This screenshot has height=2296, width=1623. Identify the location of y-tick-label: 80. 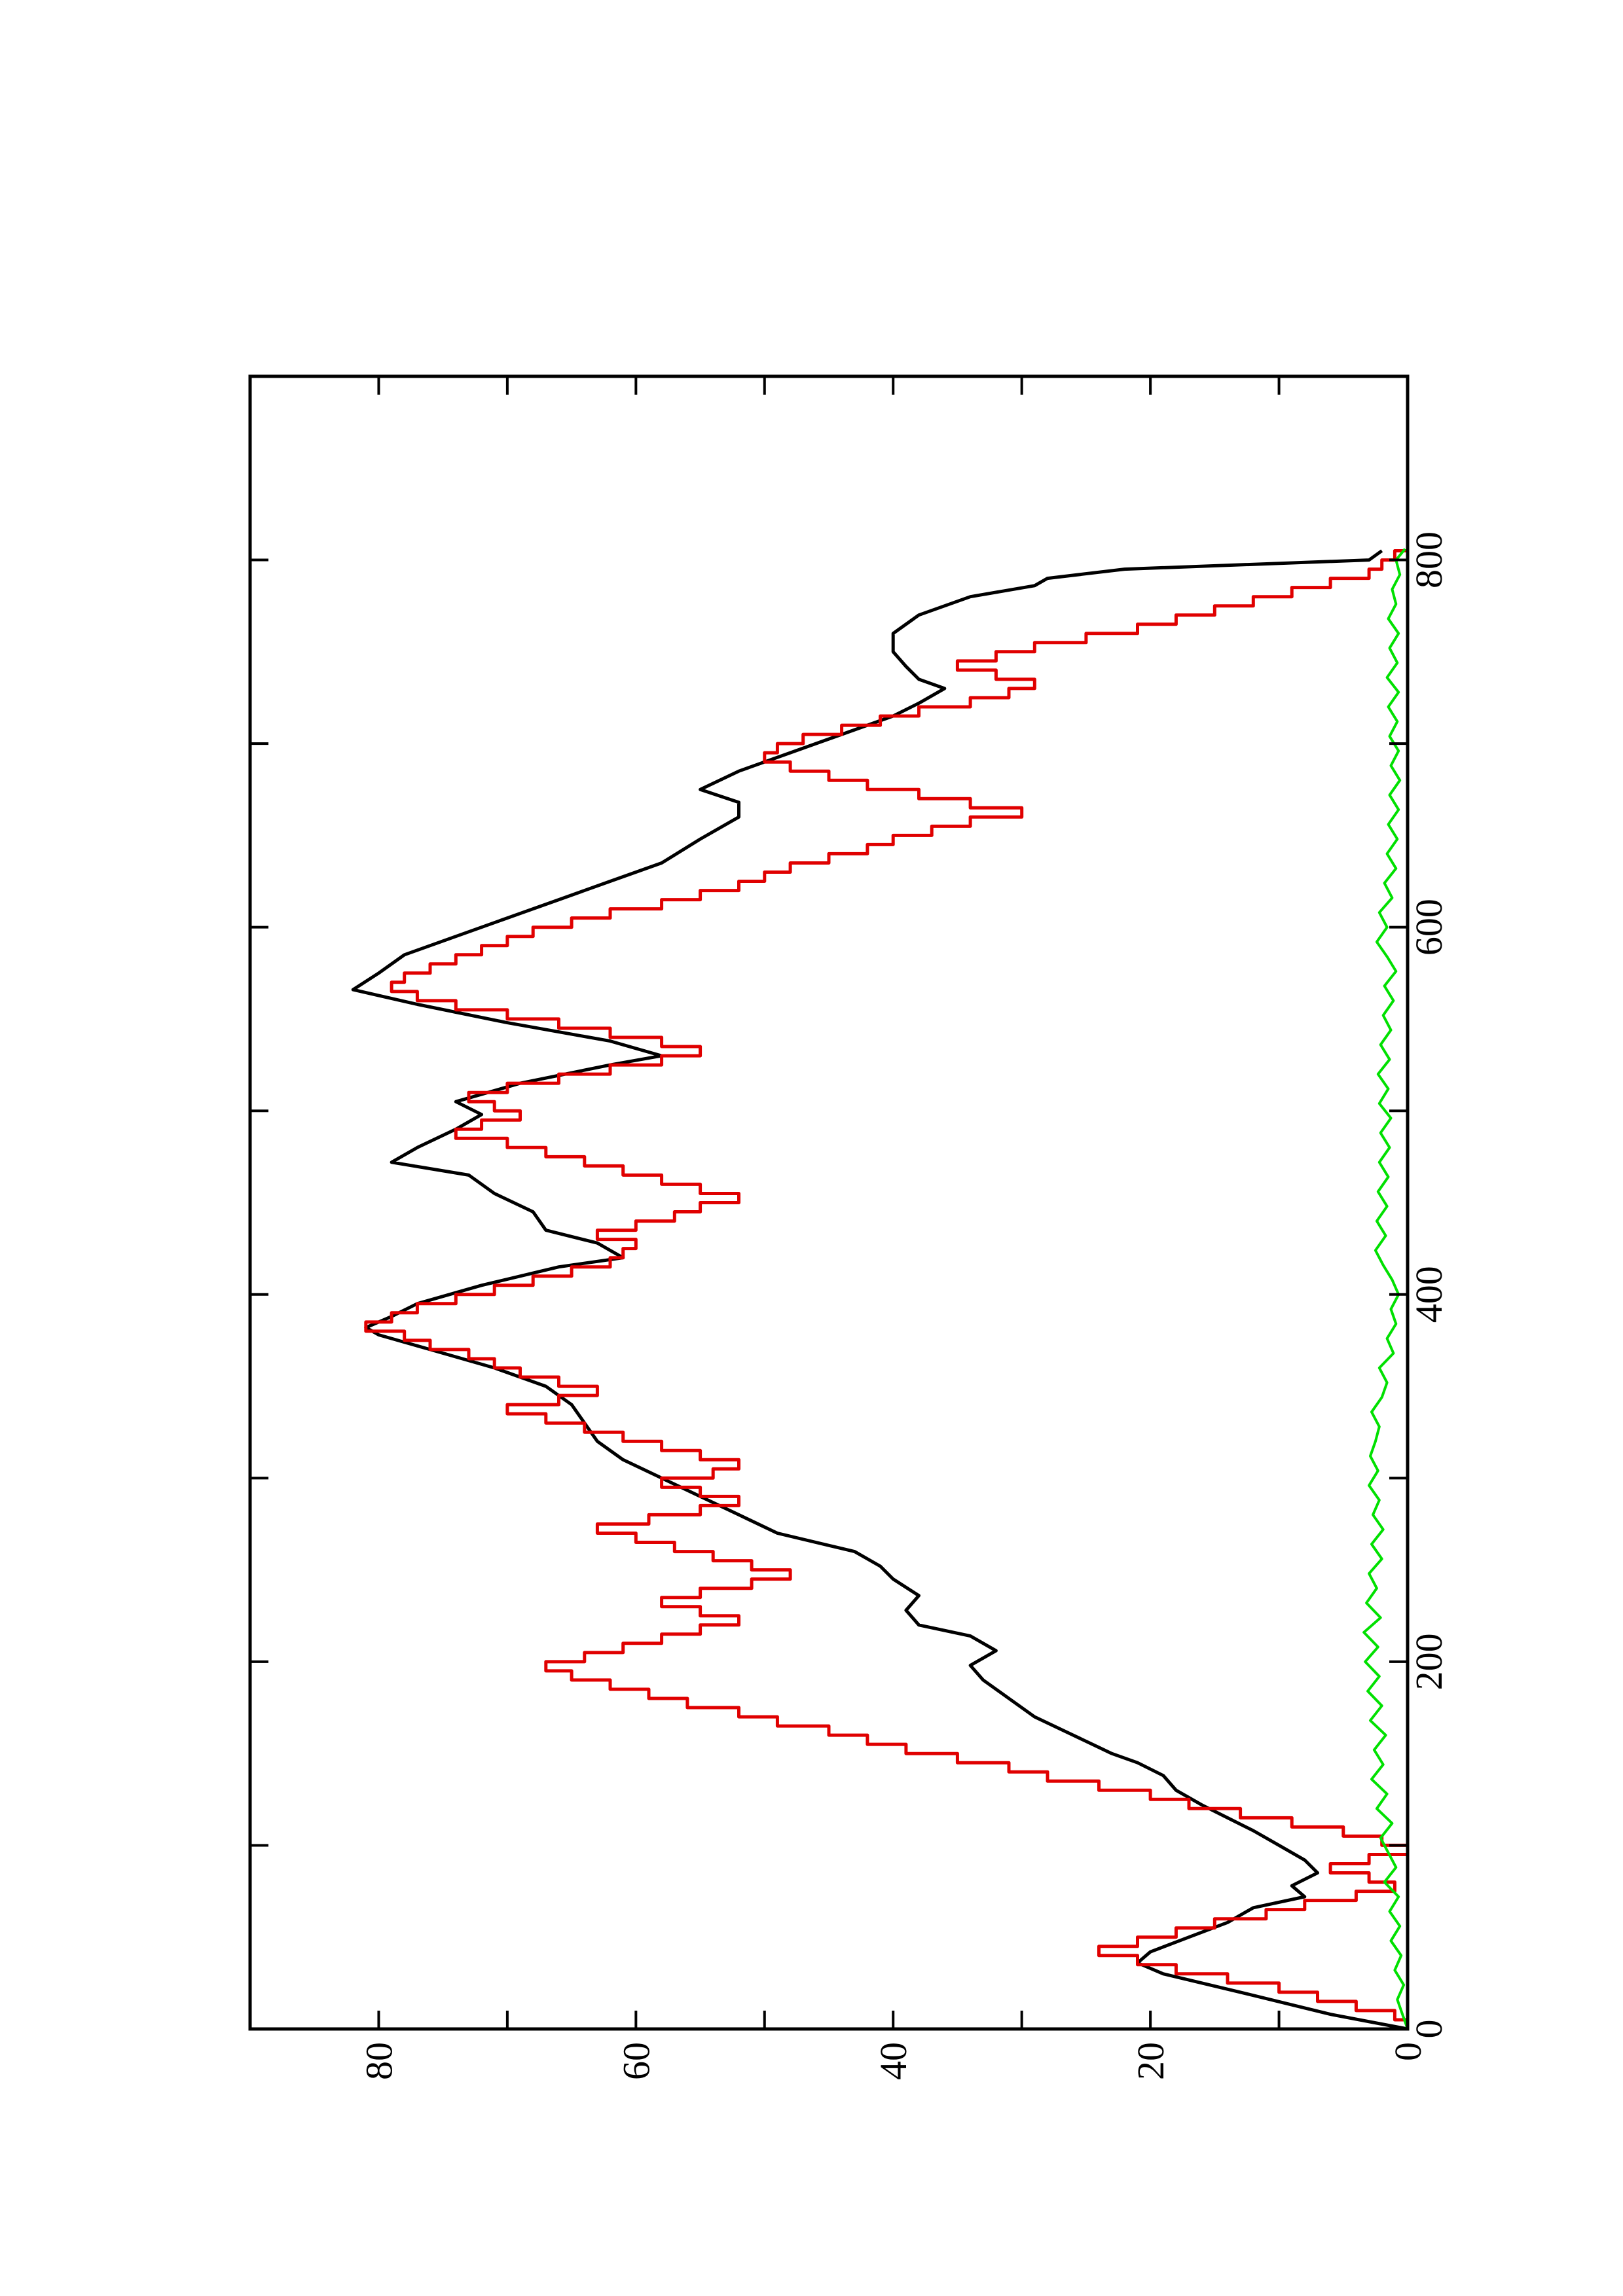
(378, 2061).